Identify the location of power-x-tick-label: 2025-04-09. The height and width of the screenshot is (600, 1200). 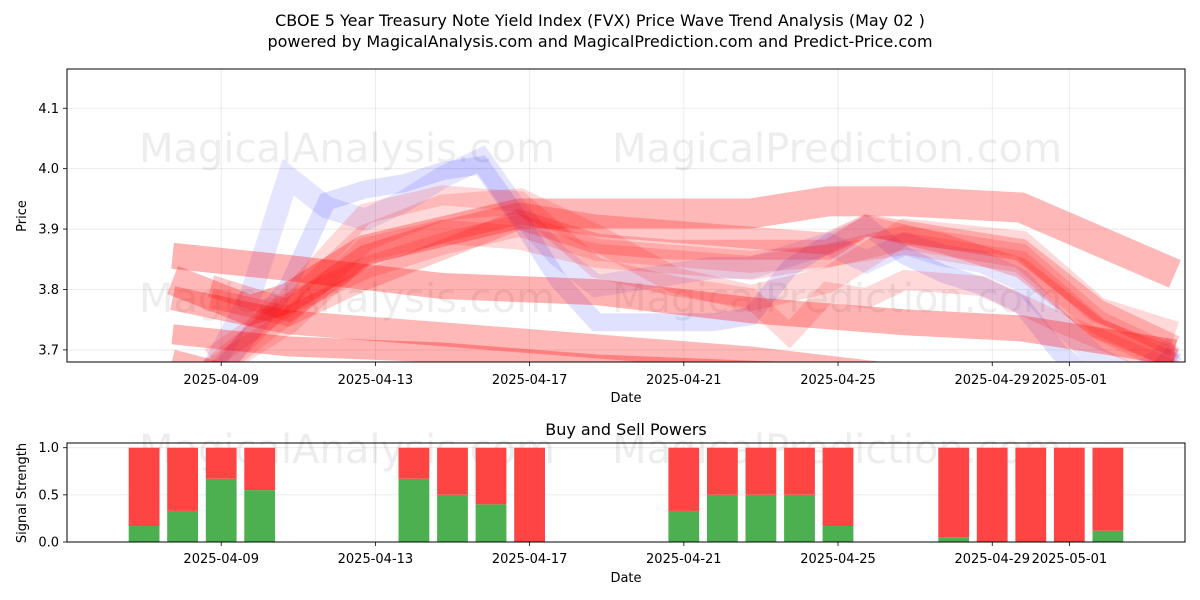
(221, 559).